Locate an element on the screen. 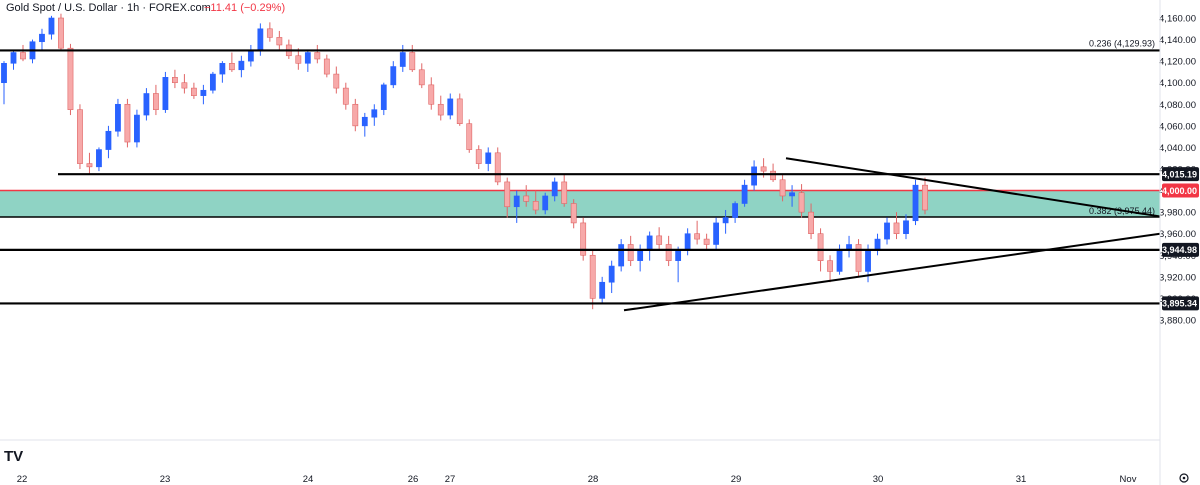  price-tick-label: 4,100.00 is located at coordinates (1177, 83).